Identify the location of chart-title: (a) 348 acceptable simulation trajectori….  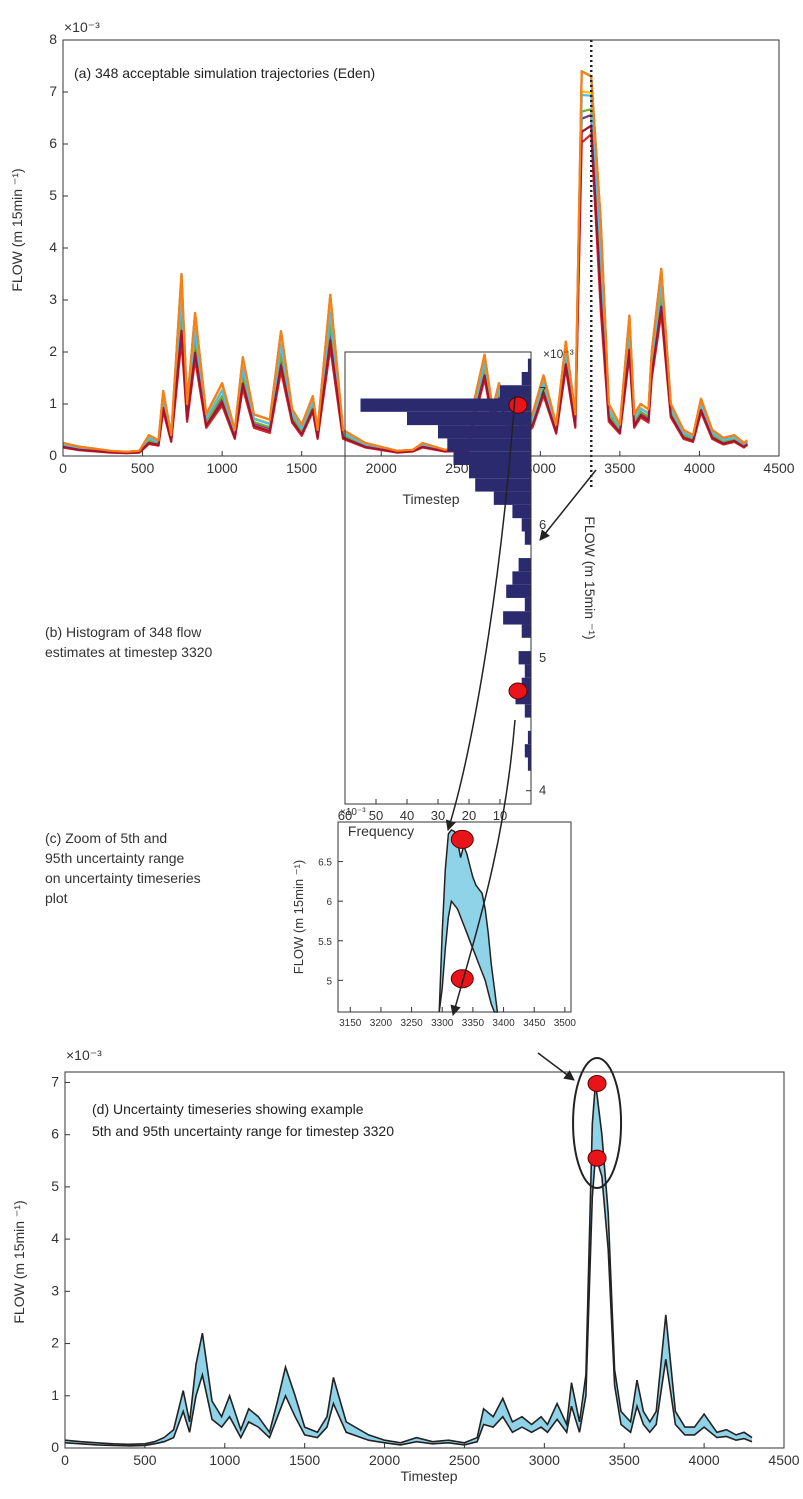
(224, 73).